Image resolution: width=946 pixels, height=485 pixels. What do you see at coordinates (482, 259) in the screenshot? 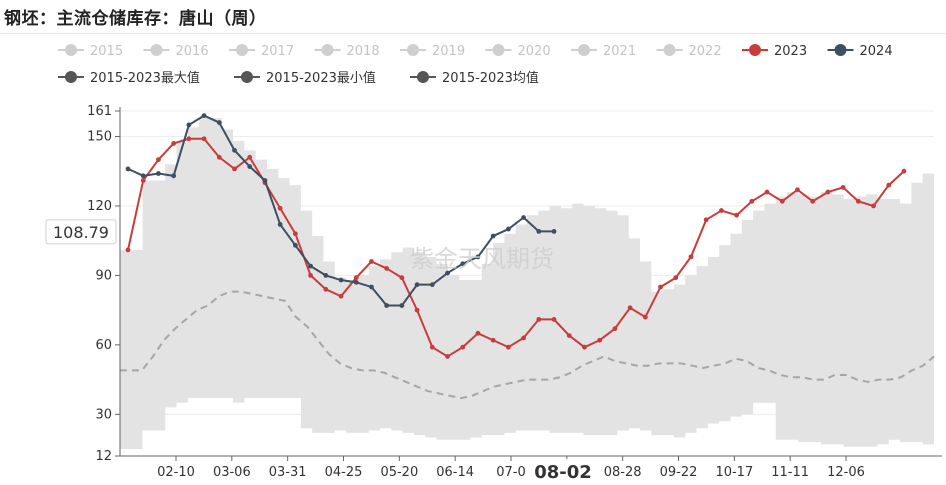
I see `watermark-text: 紫金天风期货` at bounding box center [482, 259].